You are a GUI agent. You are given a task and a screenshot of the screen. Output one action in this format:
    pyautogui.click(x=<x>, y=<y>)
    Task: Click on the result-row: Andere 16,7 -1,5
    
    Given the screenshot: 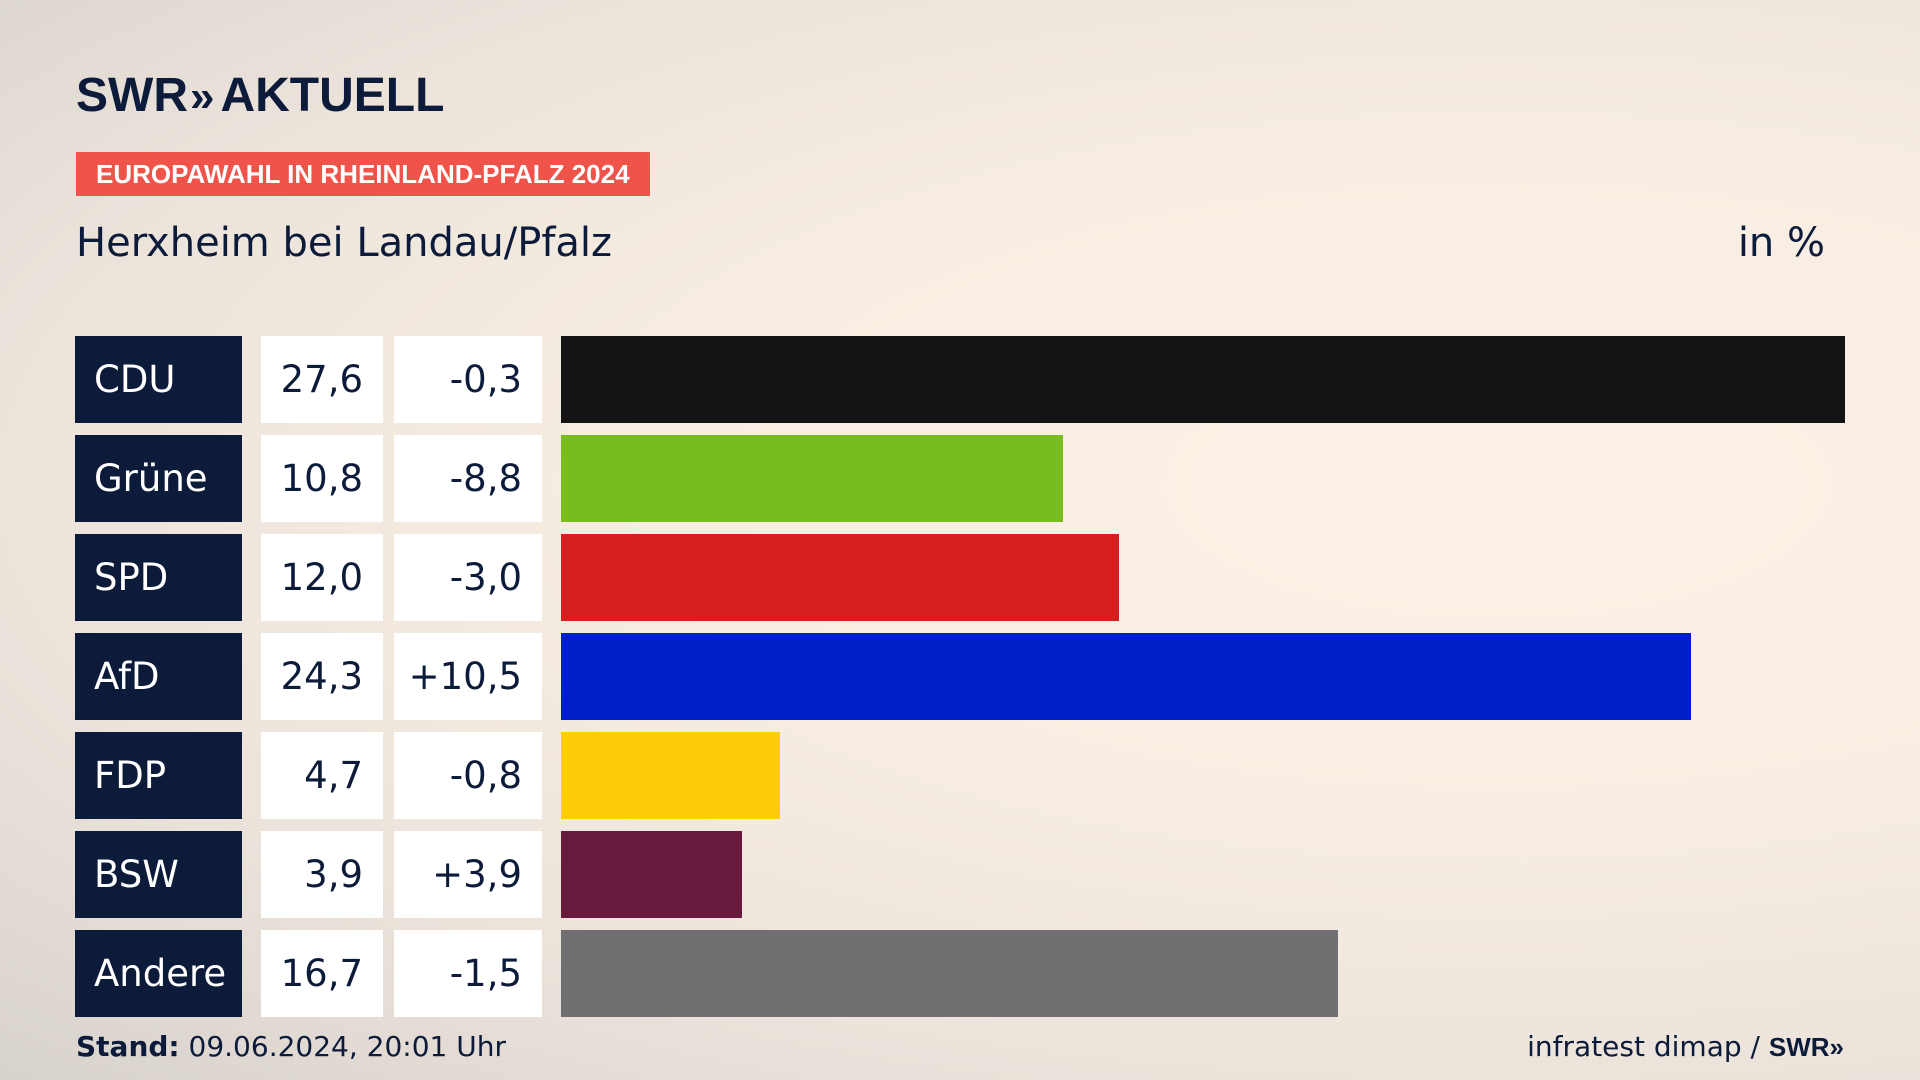 What is the action you would take?
    pyautogui.click(x=960, y=973)
    